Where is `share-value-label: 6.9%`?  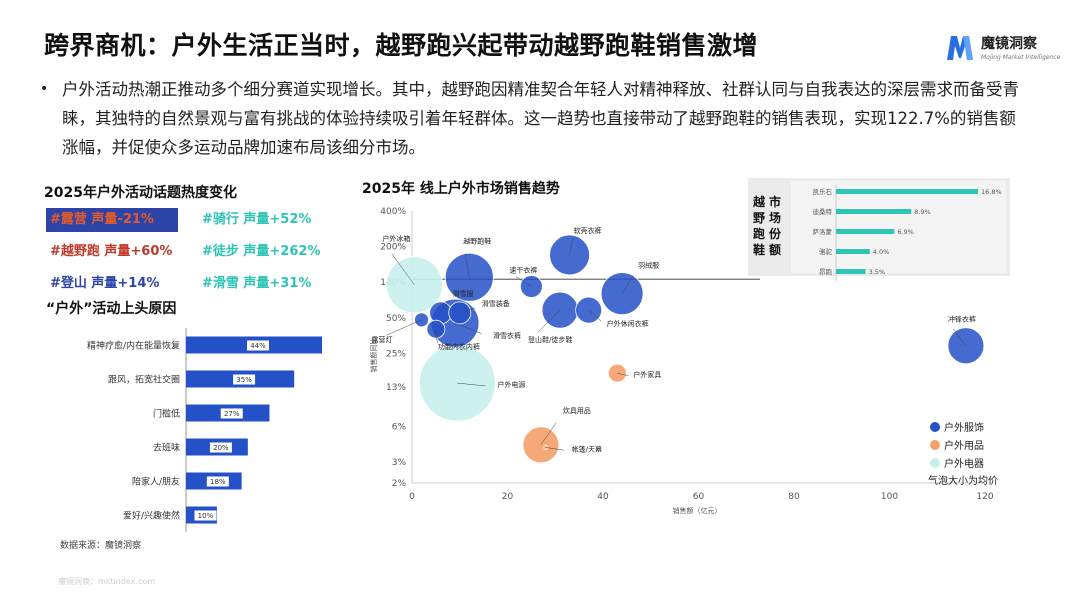
share-value-label: 6.9% is located at coordinates (905, 232).